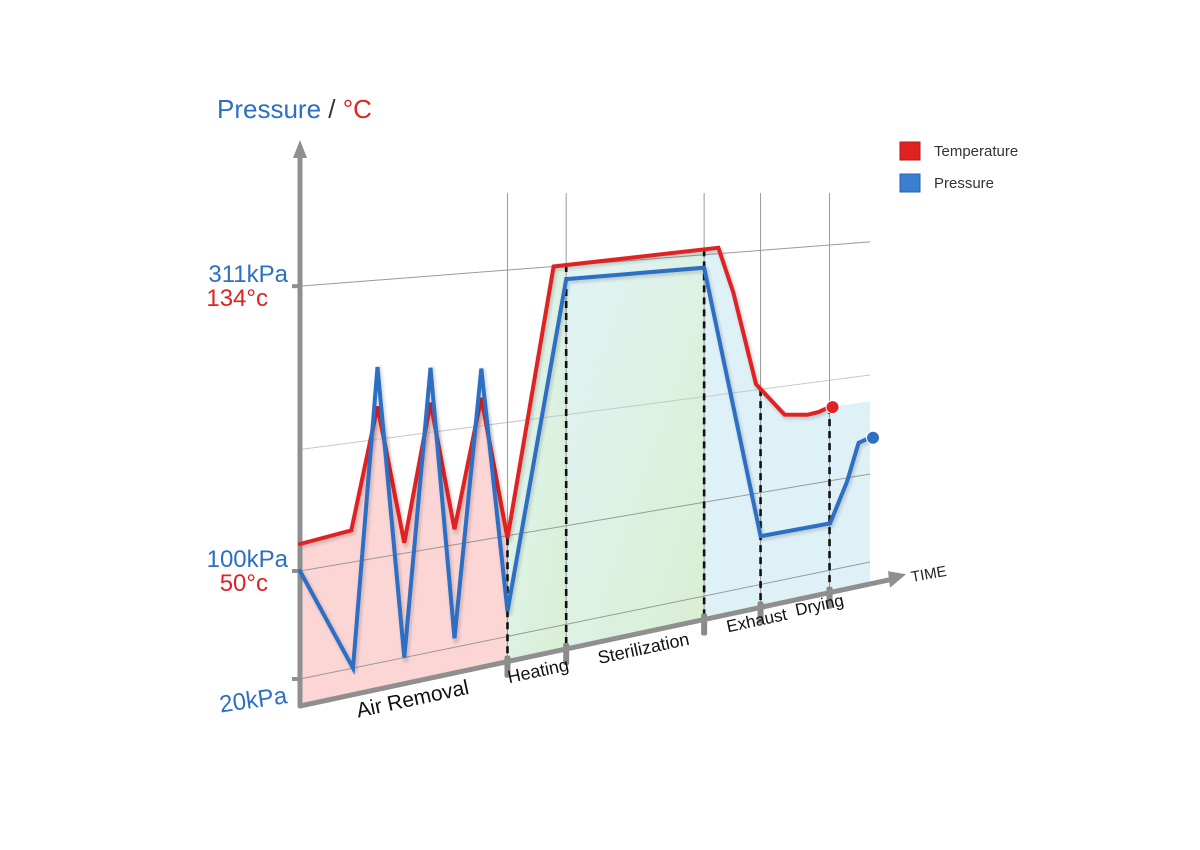 Image resolution: width=1200 pixels, height=850 pixels. I want to click on gridline-20kPa, so click(585, 620).